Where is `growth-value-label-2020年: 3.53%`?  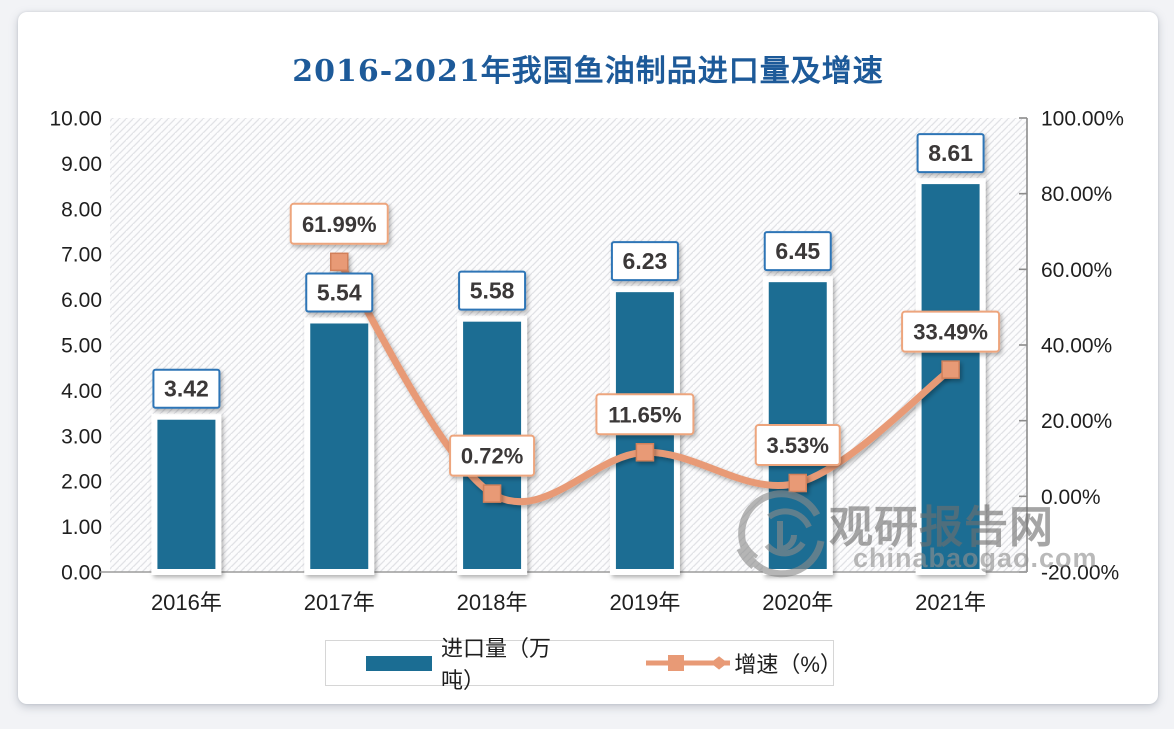 growth-value-label-2020年: 3.53% is located at coordinates (797, 444).